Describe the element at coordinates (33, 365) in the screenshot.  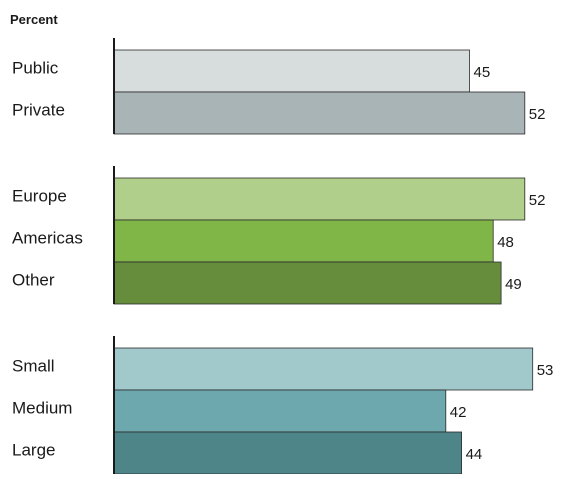
I see `category-label-small: Small` at that location.